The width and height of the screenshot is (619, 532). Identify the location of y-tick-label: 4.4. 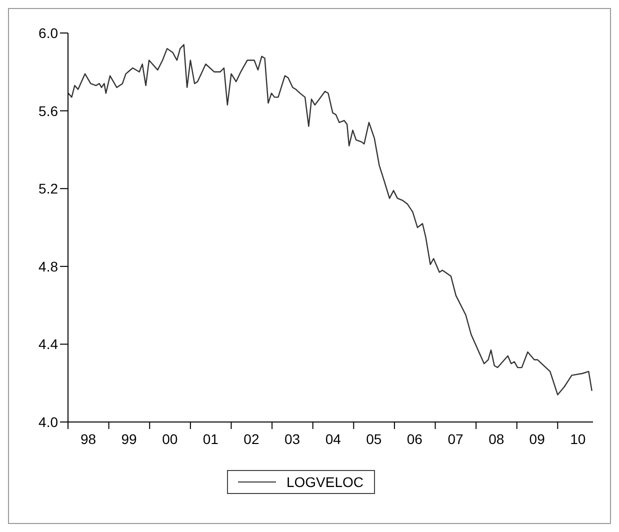
(48, 344).